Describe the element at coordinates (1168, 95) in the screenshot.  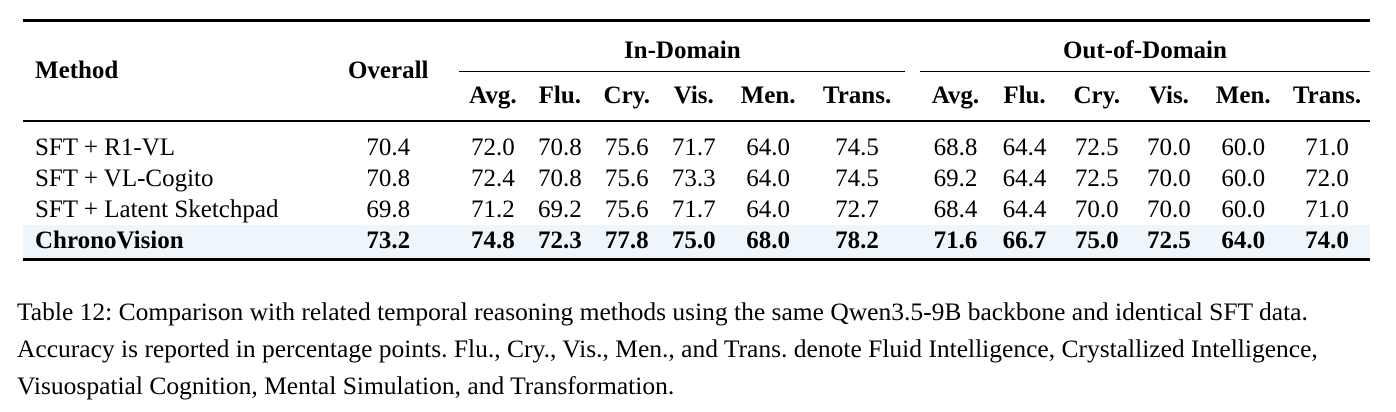
I see `header-out-vis: Vis.` at that location.